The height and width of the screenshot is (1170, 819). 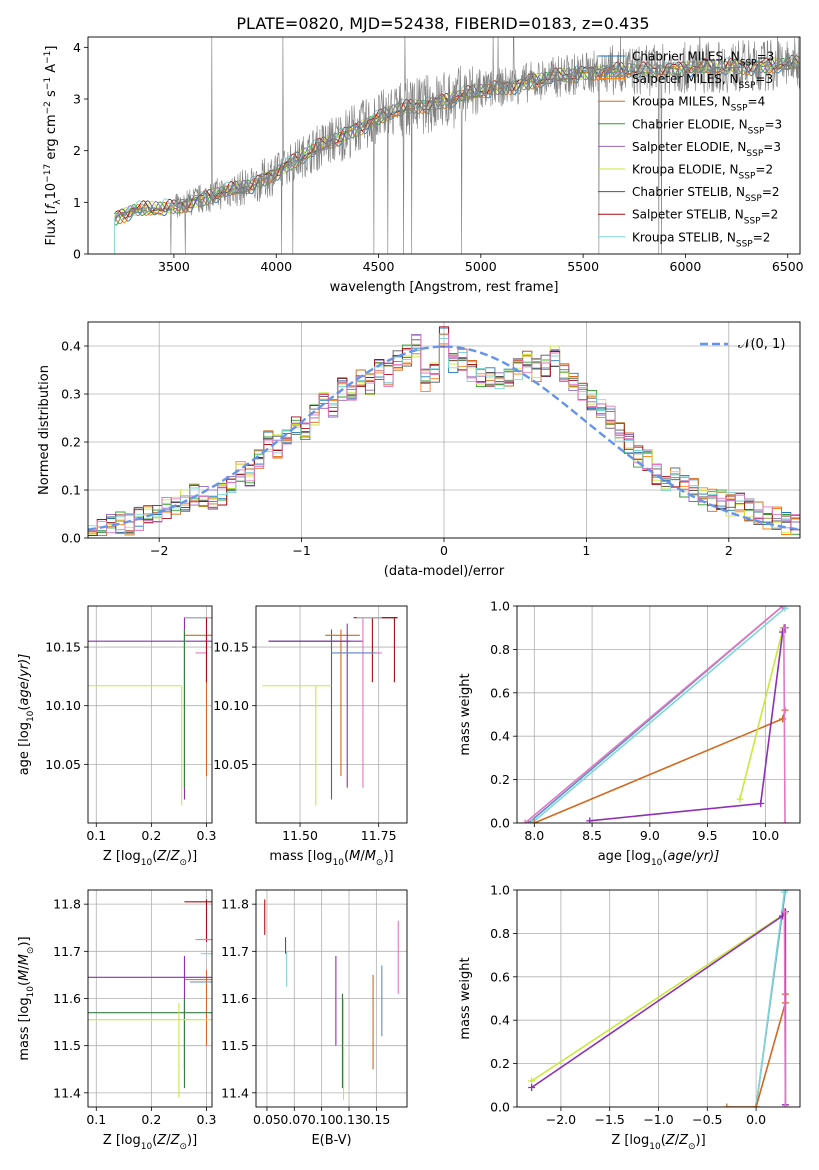 I want to click on x-tick-label: 0, so click(x=444, y=550).